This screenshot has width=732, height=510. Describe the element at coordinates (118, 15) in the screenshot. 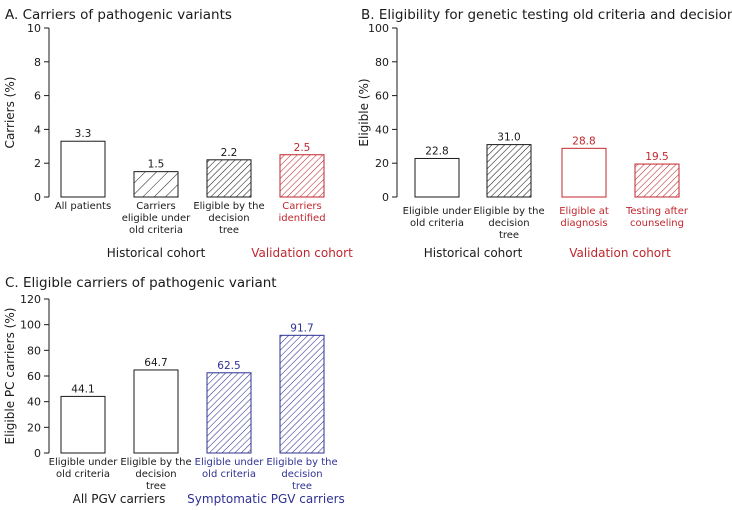

I see `panel-a-title: A. Carriers of pathogenic variants` at that location.